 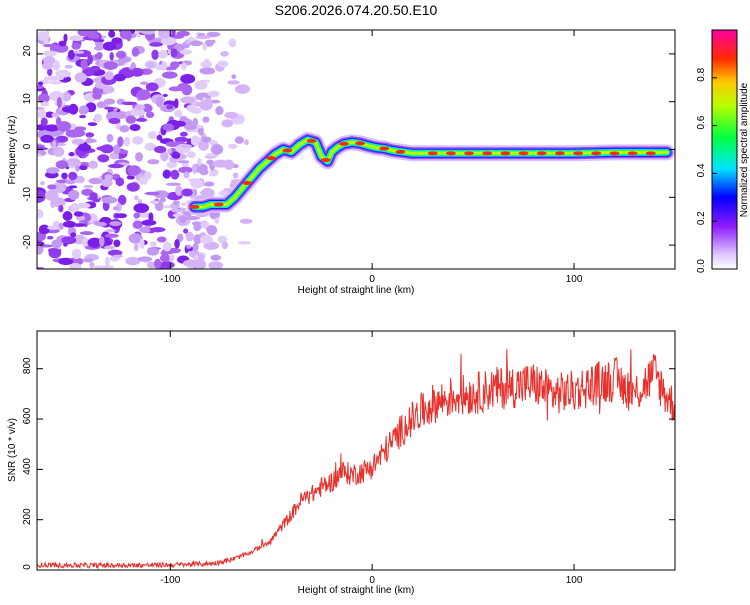 I want to click on spectrogram-ridge, so click(x=430, y=173).